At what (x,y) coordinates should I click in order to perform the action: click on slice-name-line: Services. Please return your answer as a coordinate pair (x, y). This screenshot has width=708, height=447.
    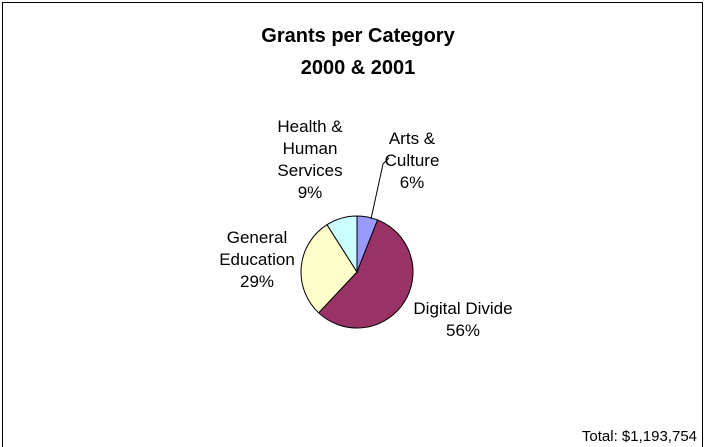
    Looking at the image, I should click on (309, 170).